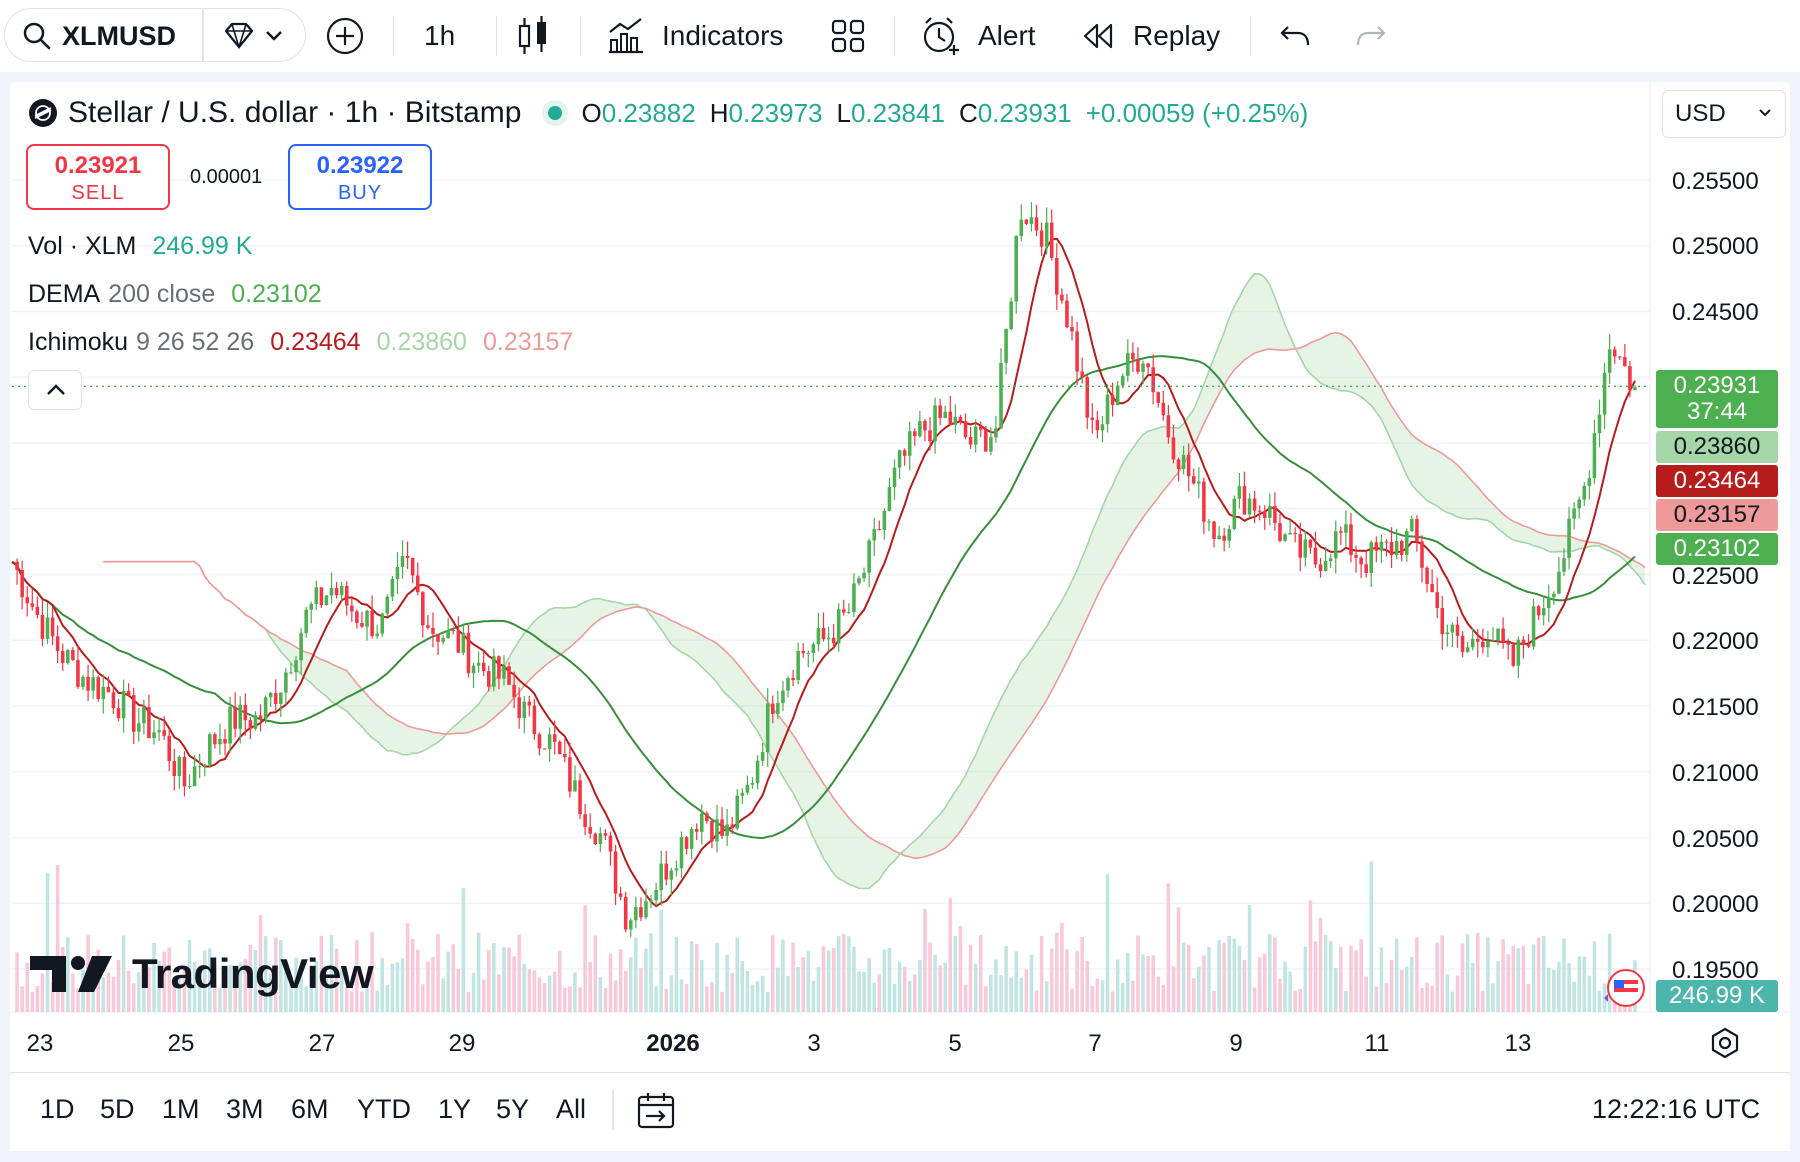 The width and height of the screenshot is (1800, 1162). What do you see at coordinates (181, 1109) in the screenshot?
I see `range-1m: 1M` at bounding box center [181, 1109].